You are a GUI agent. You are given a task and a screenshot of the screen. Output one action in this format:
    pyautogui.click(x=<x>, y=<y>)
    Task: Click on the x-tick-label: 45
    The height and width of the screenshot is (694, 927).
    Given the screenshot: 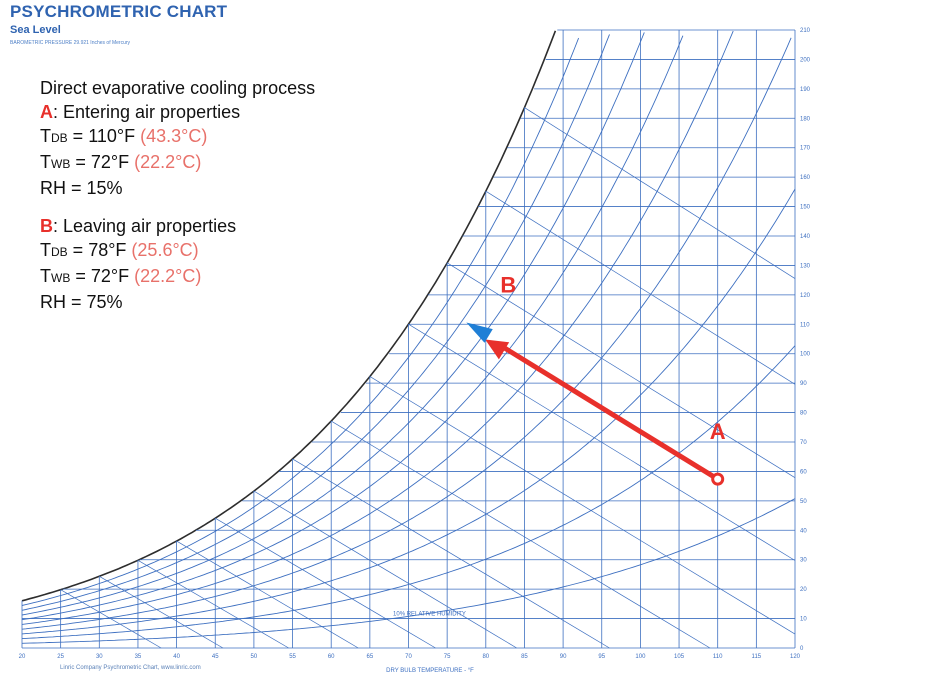 What is the action you would take?
    pyautogui.click(x=215, y=657)
    